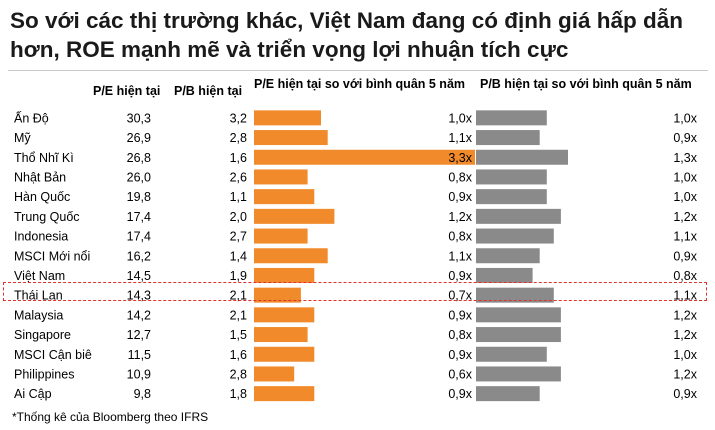  What do you see at coordinates (685, 296) in the screenshot?
I see `pb-vs-avg-label: 1,1x` at bounding box center [685, 296].